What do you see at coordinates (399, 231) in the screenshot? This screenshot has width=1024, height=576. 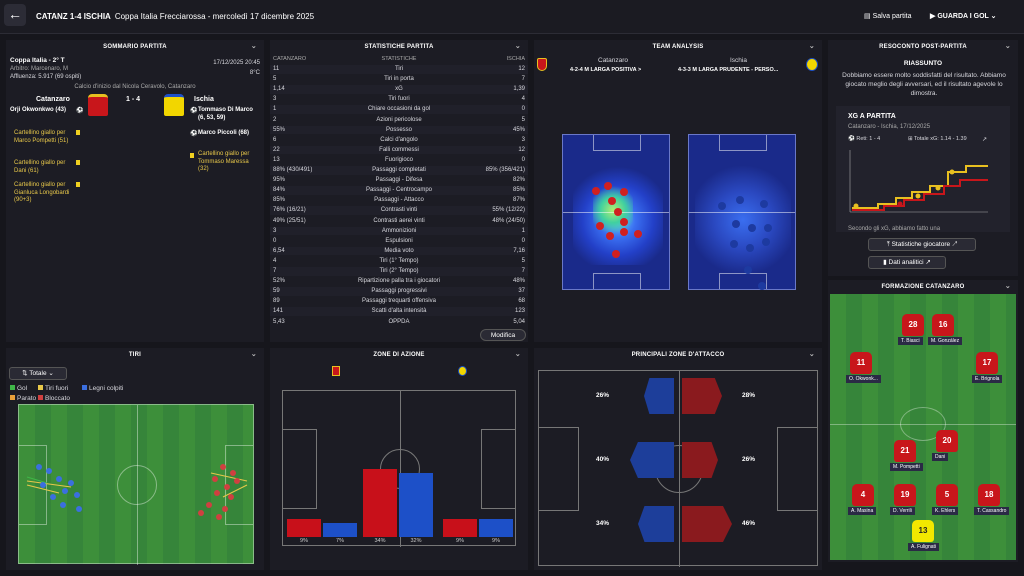 I see `stat-row: 3 Ammonizioni 1` at bounding box center [399, 231].